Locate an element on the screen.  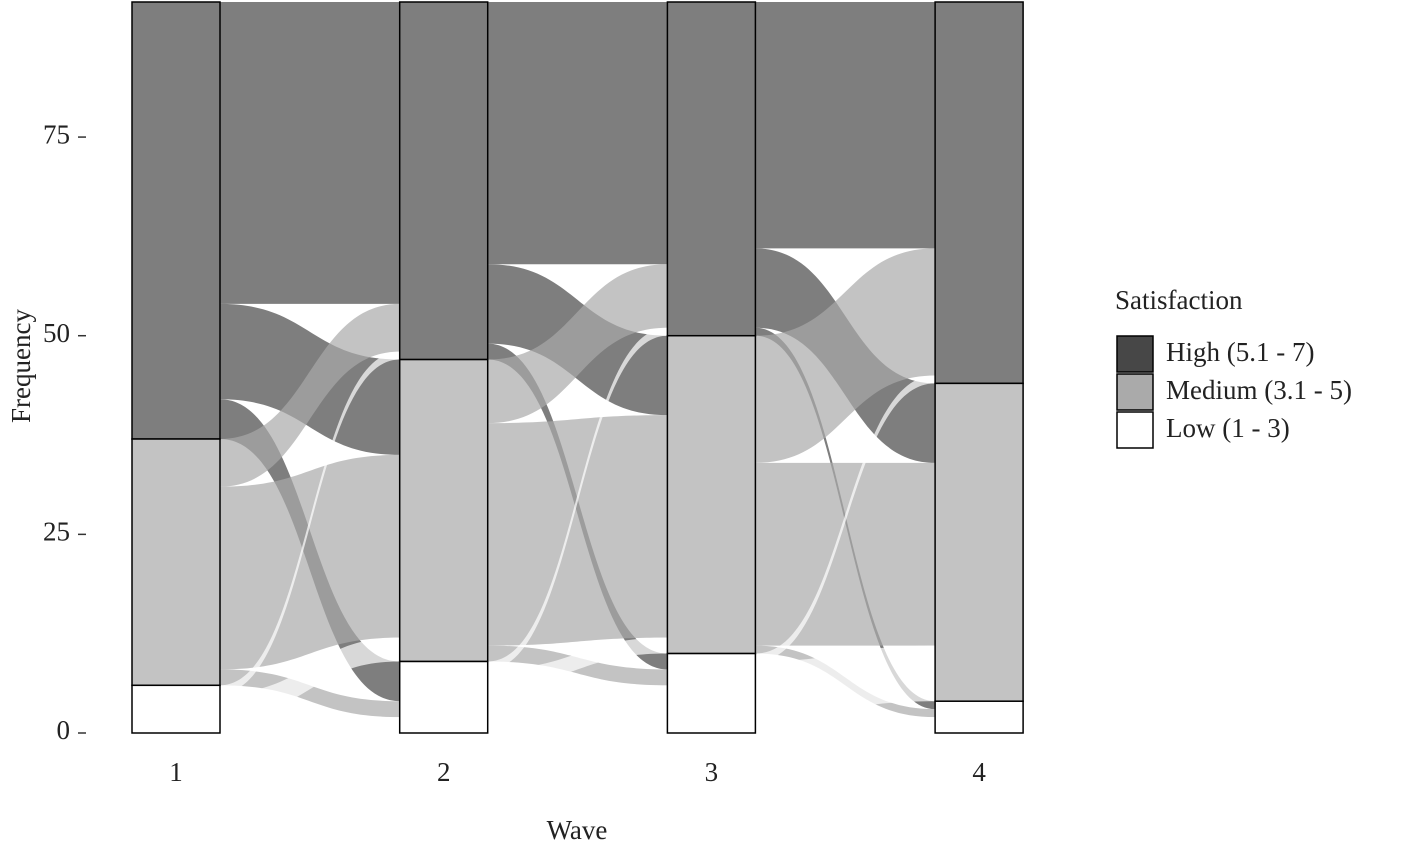
y-tick-label: 0 is located at coordinates (64, 730).